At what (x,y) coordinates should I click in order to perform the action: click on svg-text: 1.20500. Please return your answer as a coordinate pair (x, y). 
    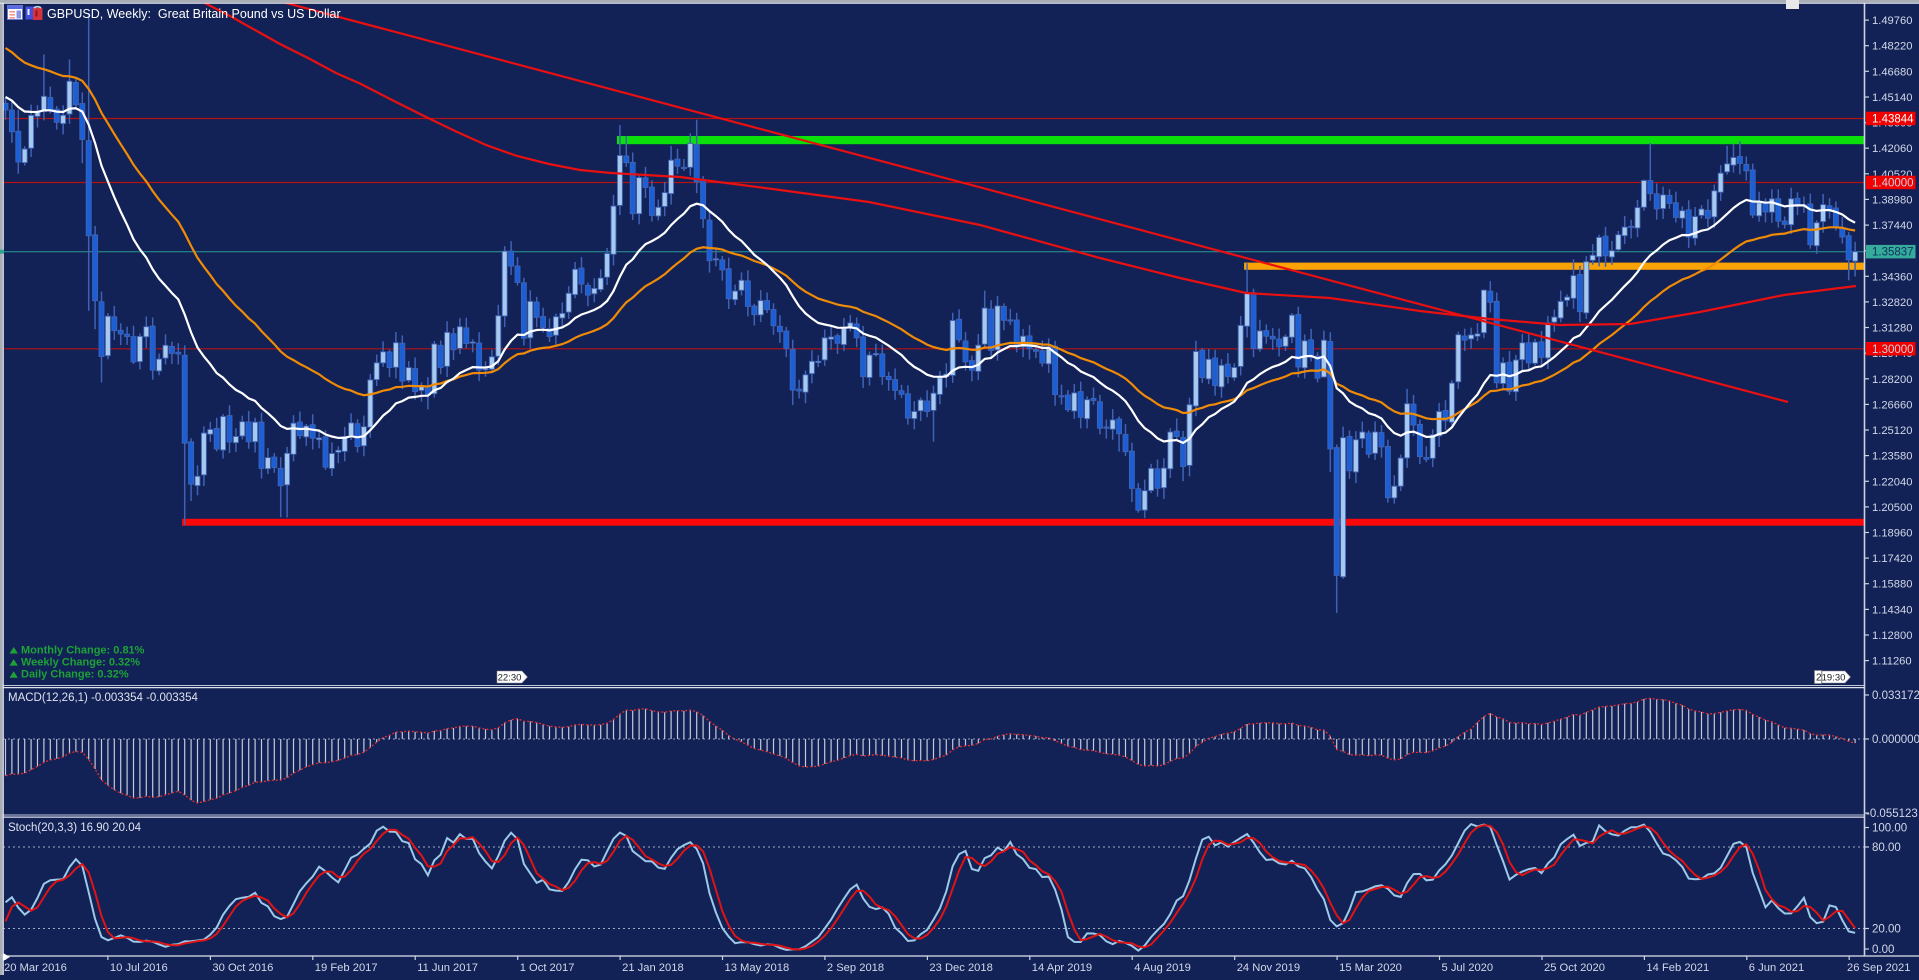
    Looking at the image, I should click on (1892, 508).